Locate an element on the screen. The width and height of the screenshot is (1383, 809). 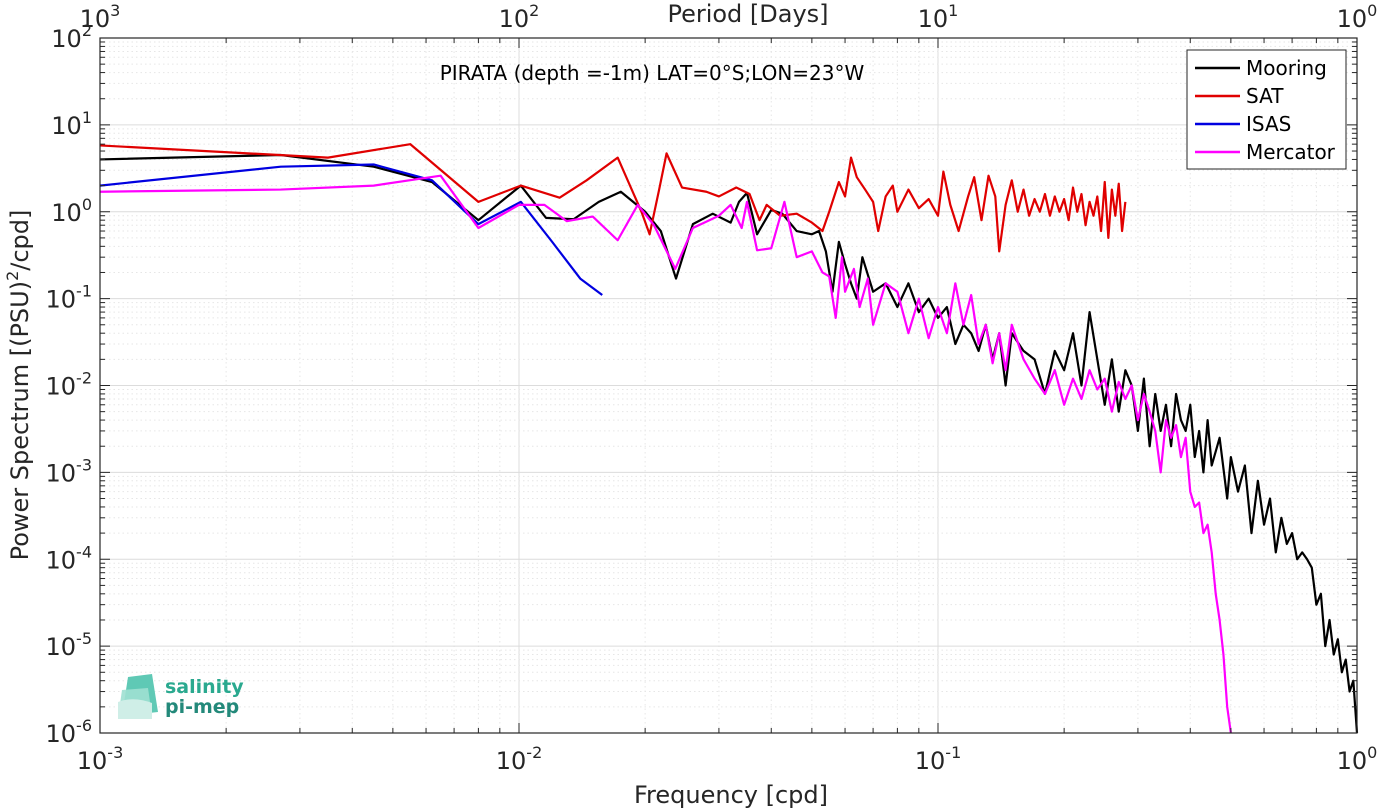
y-tick-label: 10⁻¹ is located at coordinates (69, 298).